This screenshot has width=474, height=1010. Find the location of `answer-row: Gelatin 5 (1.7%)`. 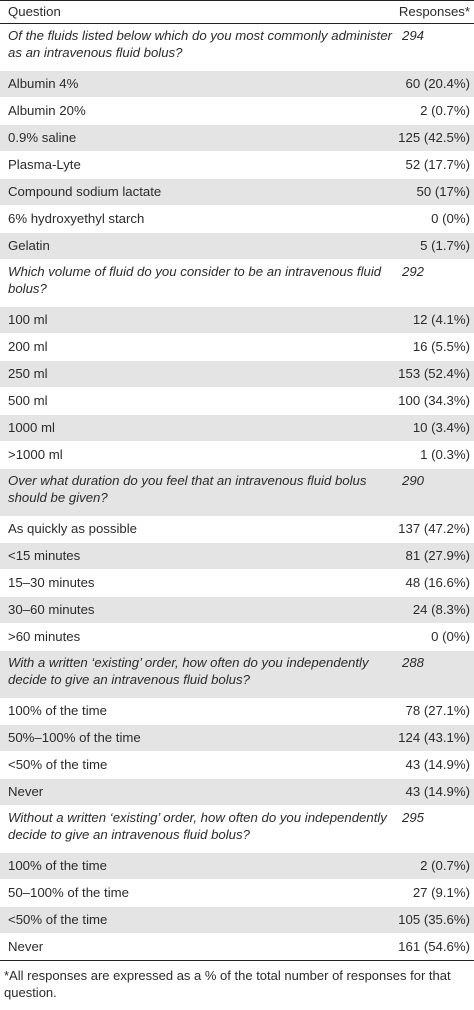

answer-row: Gelatin 5 (1.7%) is located at coordinates (237, 246).